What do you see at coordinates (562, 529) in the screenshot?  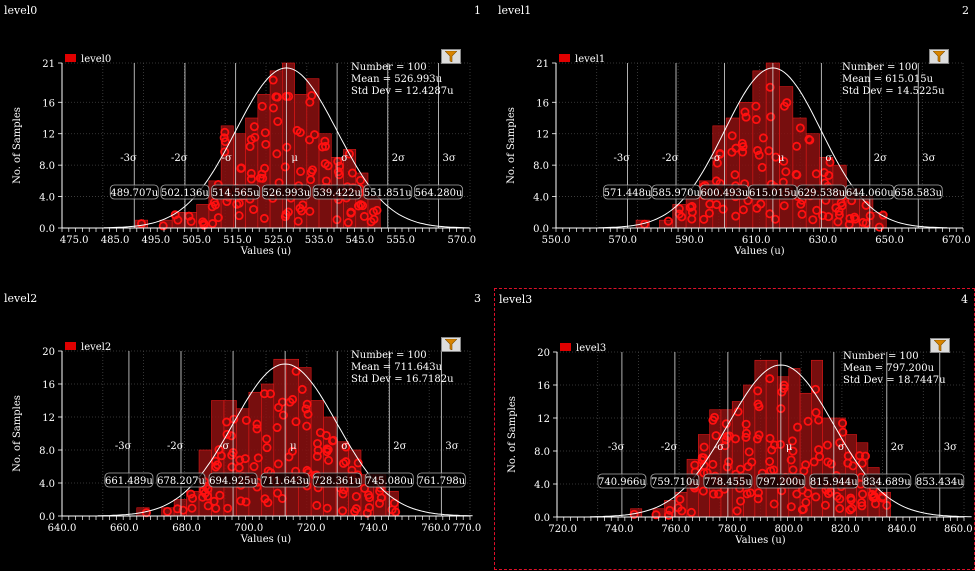 I see `x-tick-label: 720.0` at bounding box center [562, 529].